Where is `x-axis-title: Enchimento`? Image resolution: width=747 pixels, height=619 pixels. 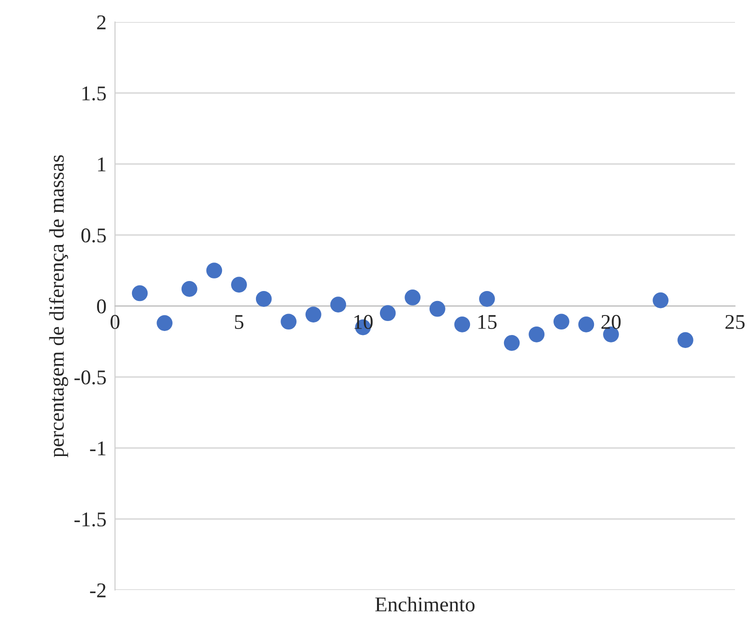
x-axis-title: Enchimento is located at coordinates (425, 604).